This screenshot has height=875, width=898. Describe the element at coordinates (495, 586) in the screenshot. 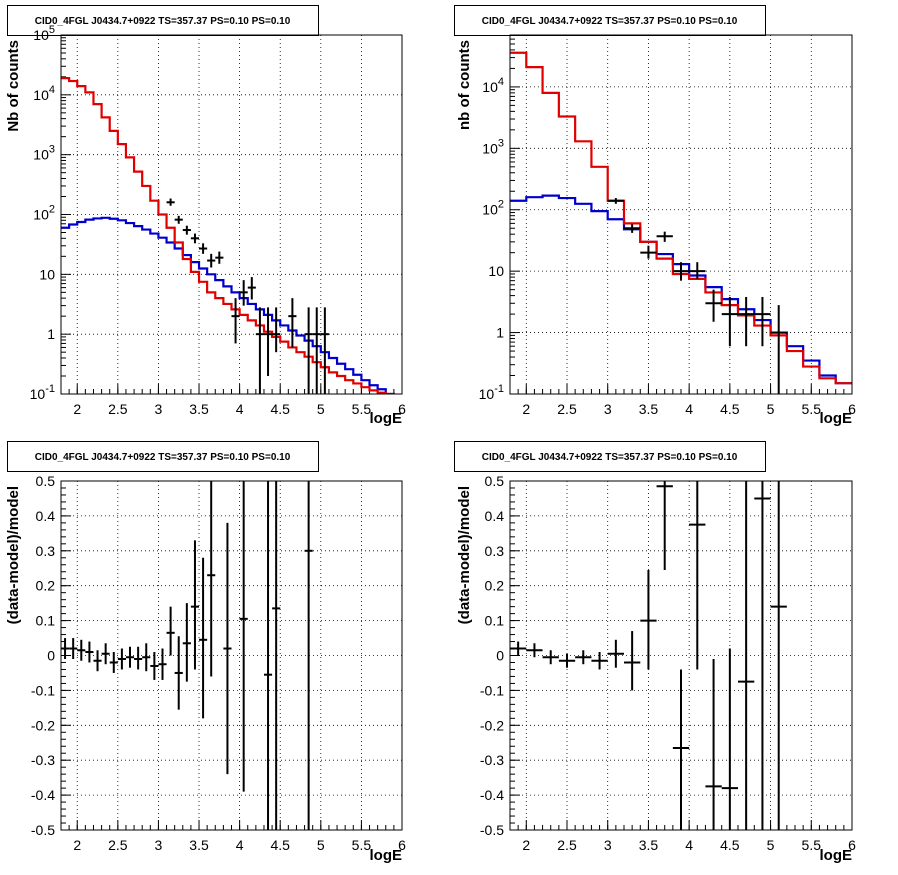

I see `y-tick-label: 0.2` at that location.